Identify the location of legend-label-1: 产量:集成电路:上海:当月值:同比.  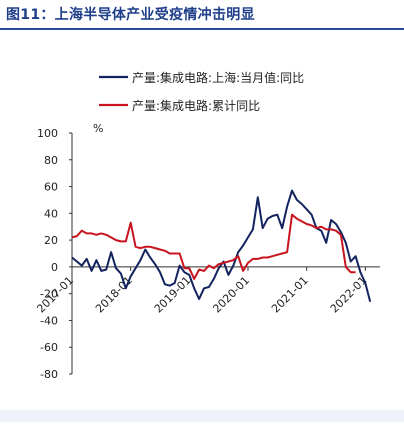
(218, 77).